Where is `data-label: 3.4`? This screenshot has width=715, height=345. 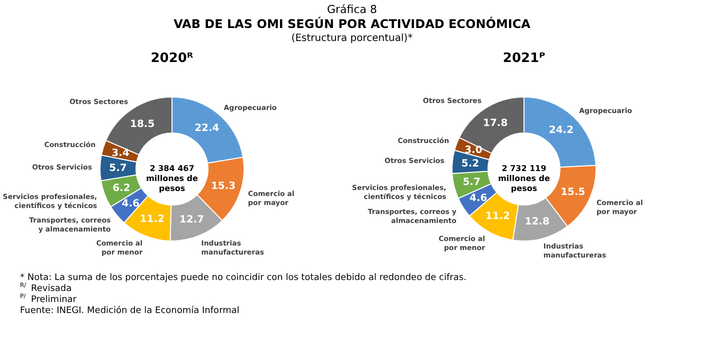 data-label: 3.4 is located at coordinates (121, 153).